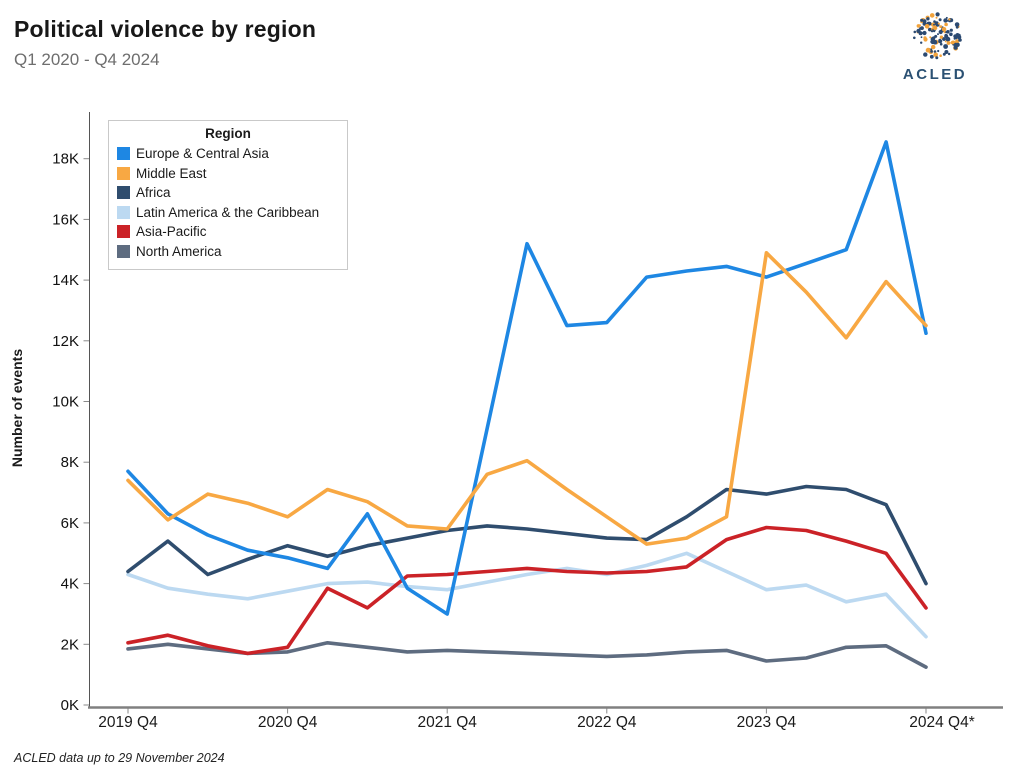 Image resolution: width=1024 pixels, height=783 pixels. What do you see at coordinates (70, 462) in the screenshot?
I see `y-tick-label: 8K` at bounding box center [70, 462].